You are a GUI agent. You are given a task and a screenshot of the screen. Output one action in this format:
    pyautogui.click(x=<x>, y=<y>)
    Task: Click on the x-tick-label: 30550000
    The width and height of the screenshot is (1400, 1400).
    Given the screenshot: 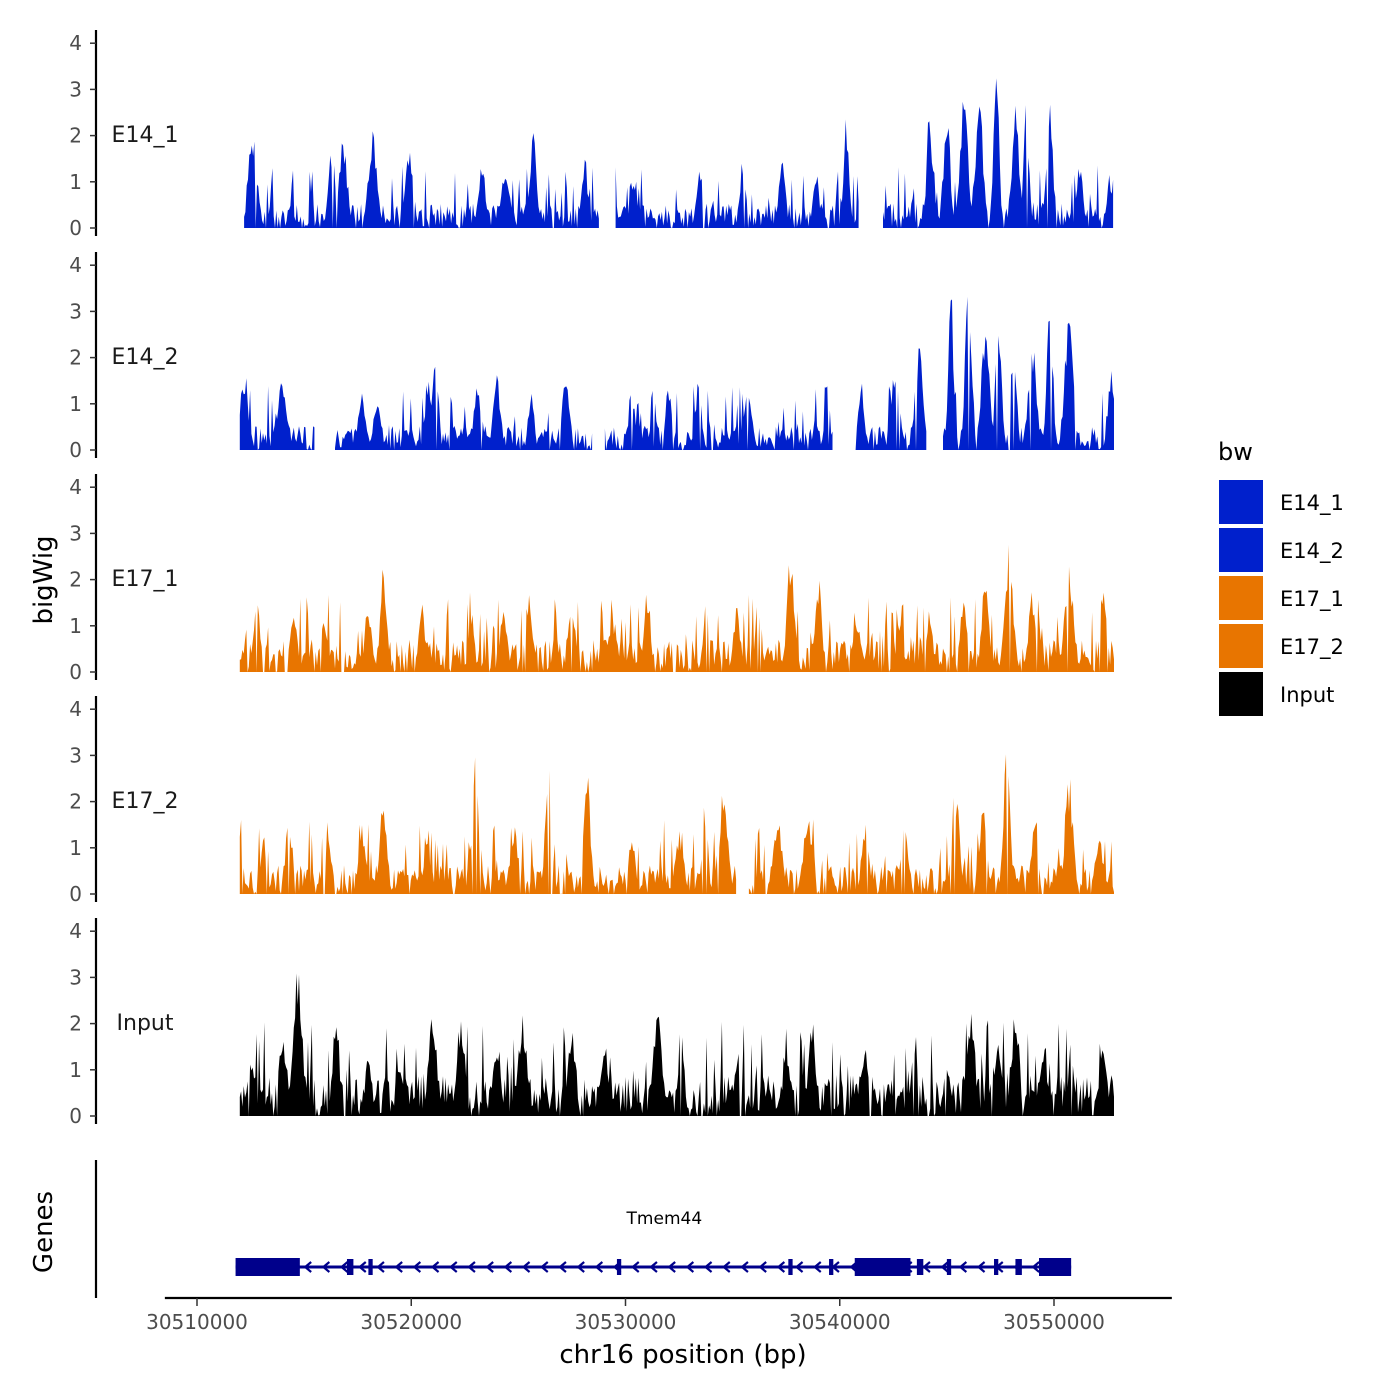 What is the action you would take?
    pyautogui.click(x=1054, y=1322)
    